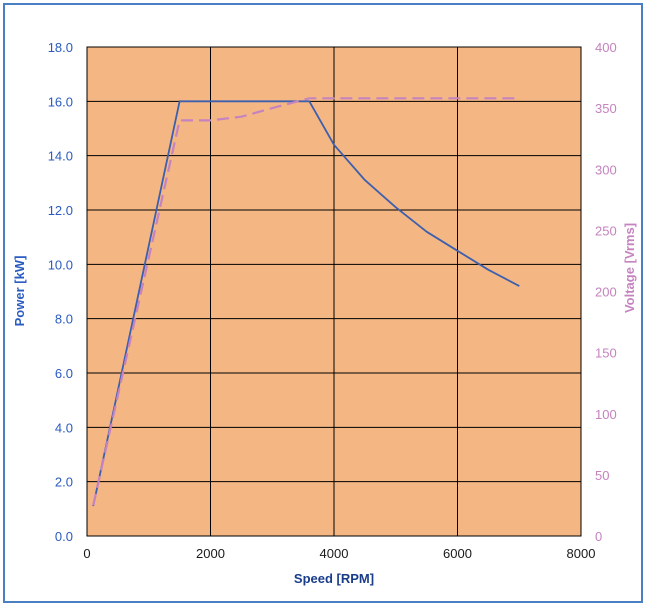  Describe the element at coordinates (606, 414) in the screenshot. I see `y2-tick-label: 100` at that location.